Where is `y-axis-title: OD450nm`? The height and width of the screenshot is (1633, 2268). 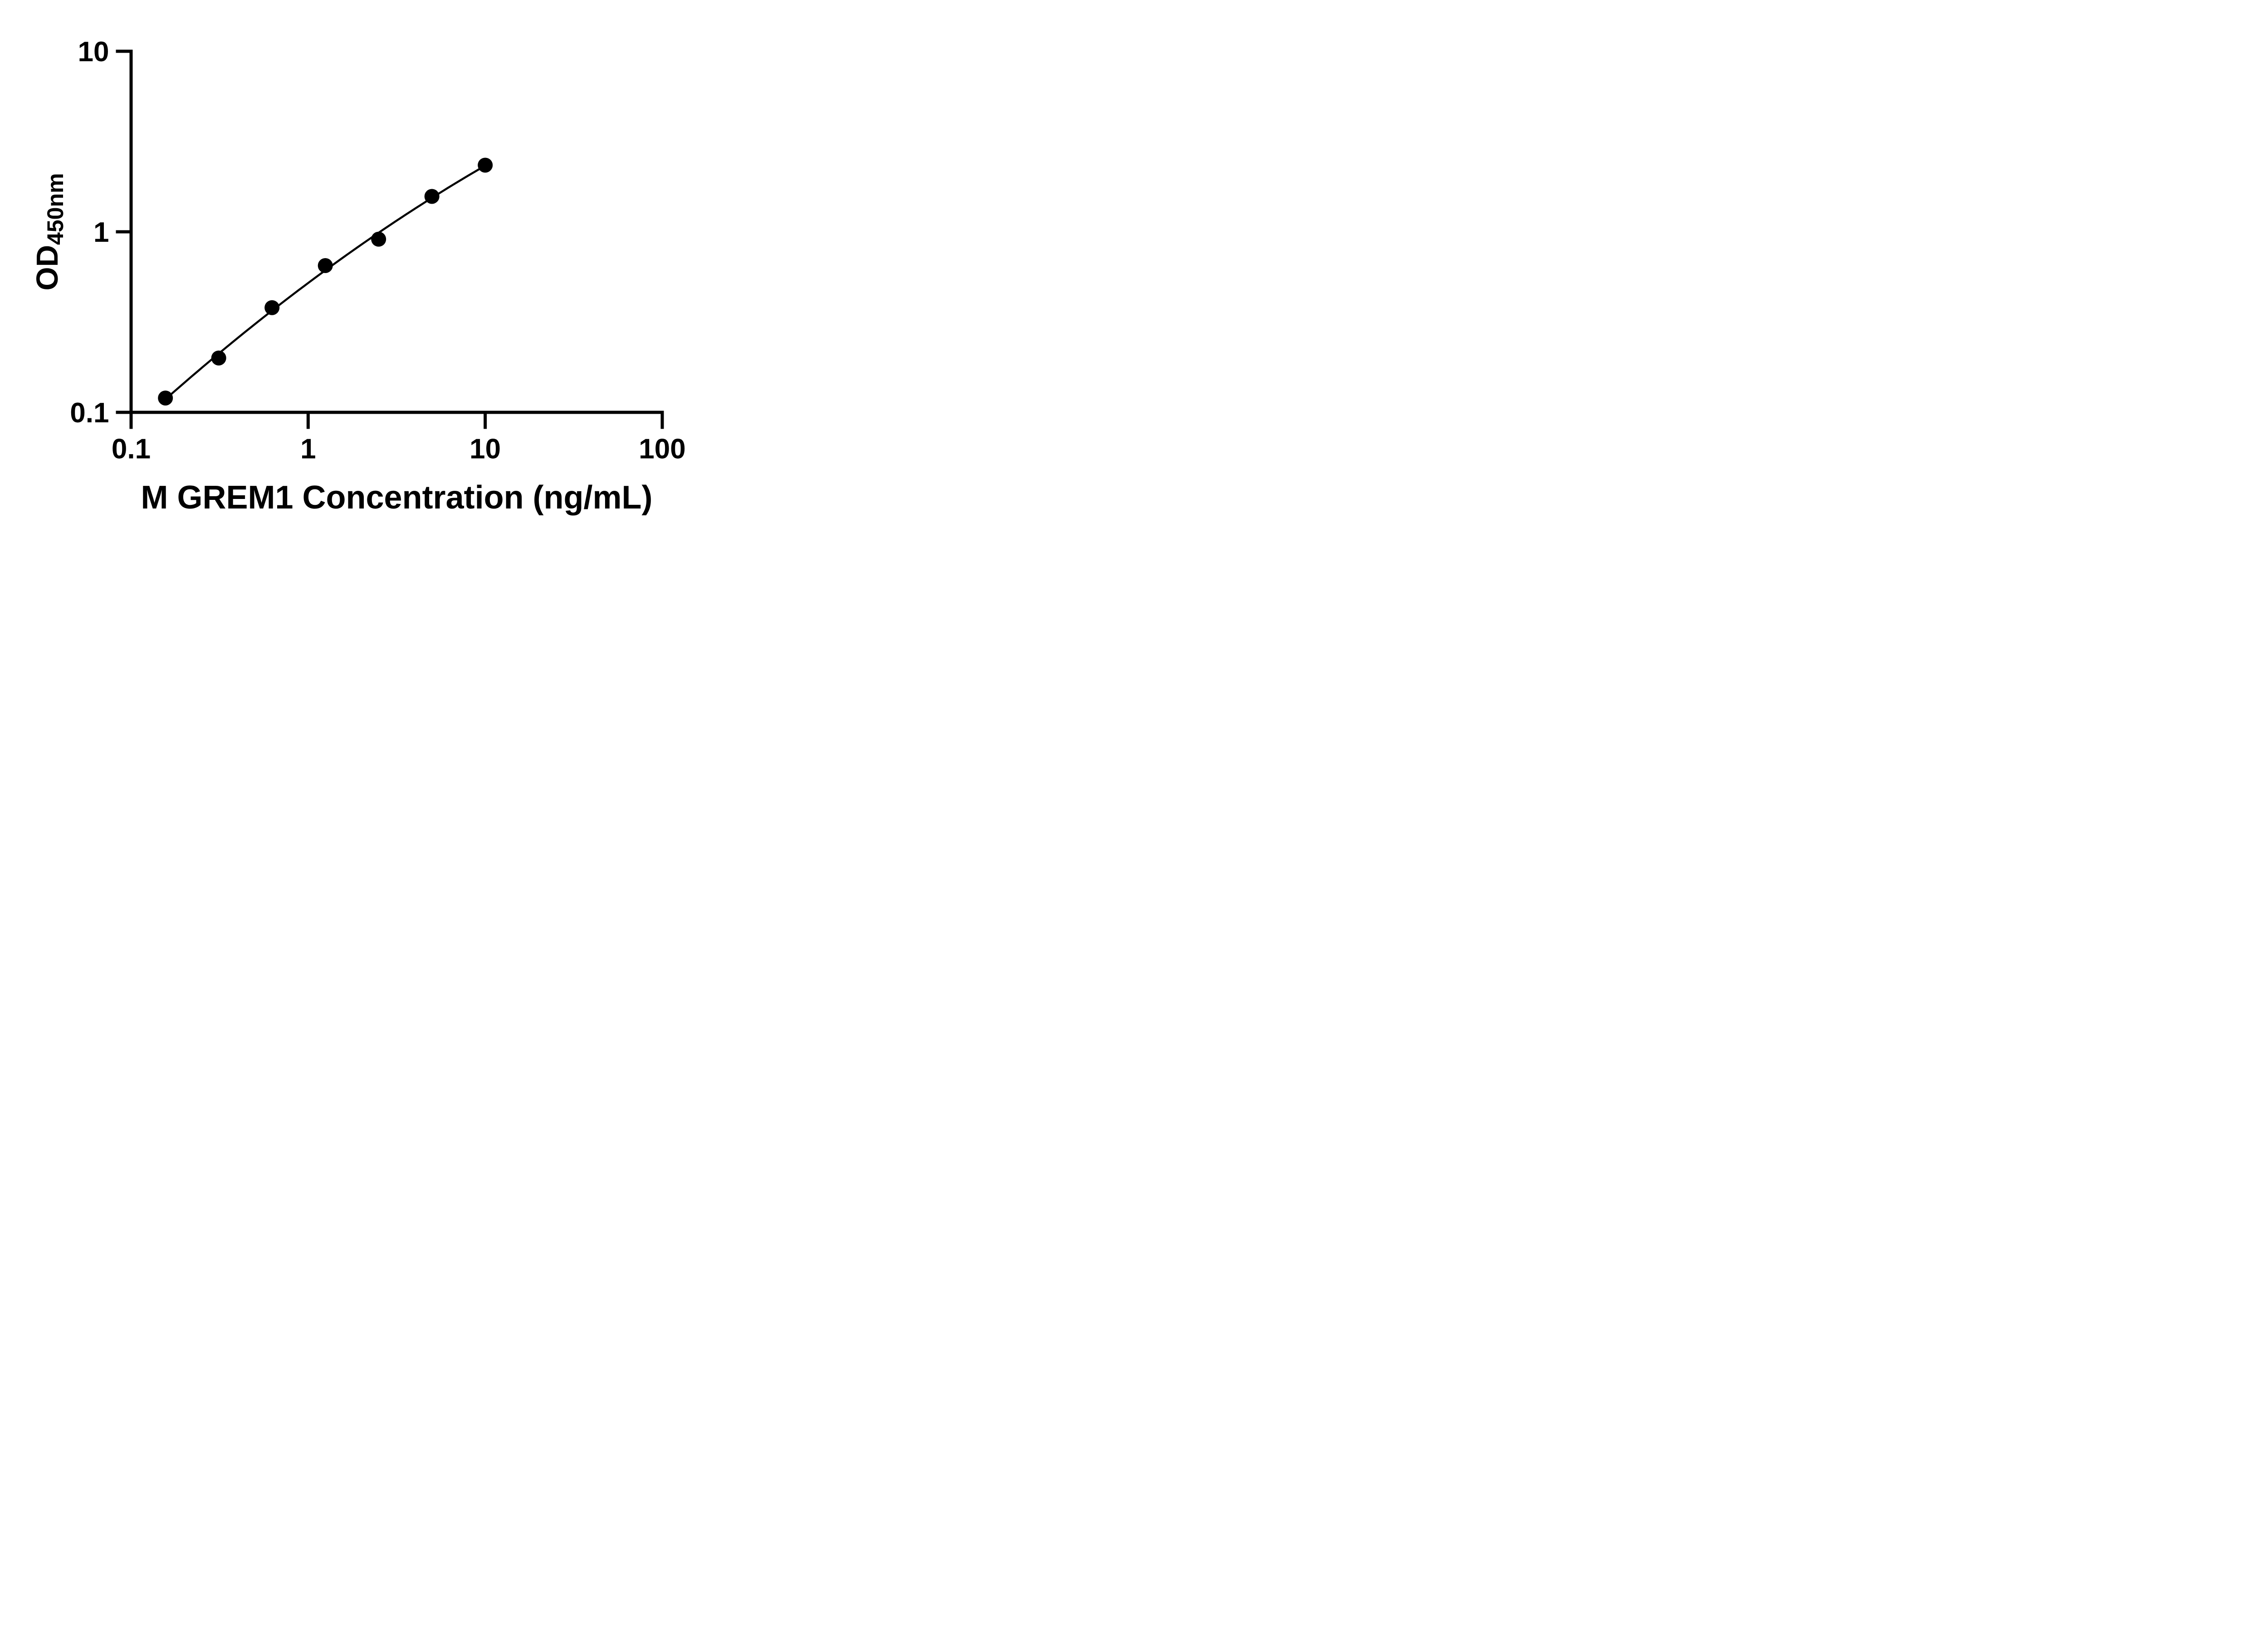
y-axis-title: OD450nm is located at coordinates (49, 232).